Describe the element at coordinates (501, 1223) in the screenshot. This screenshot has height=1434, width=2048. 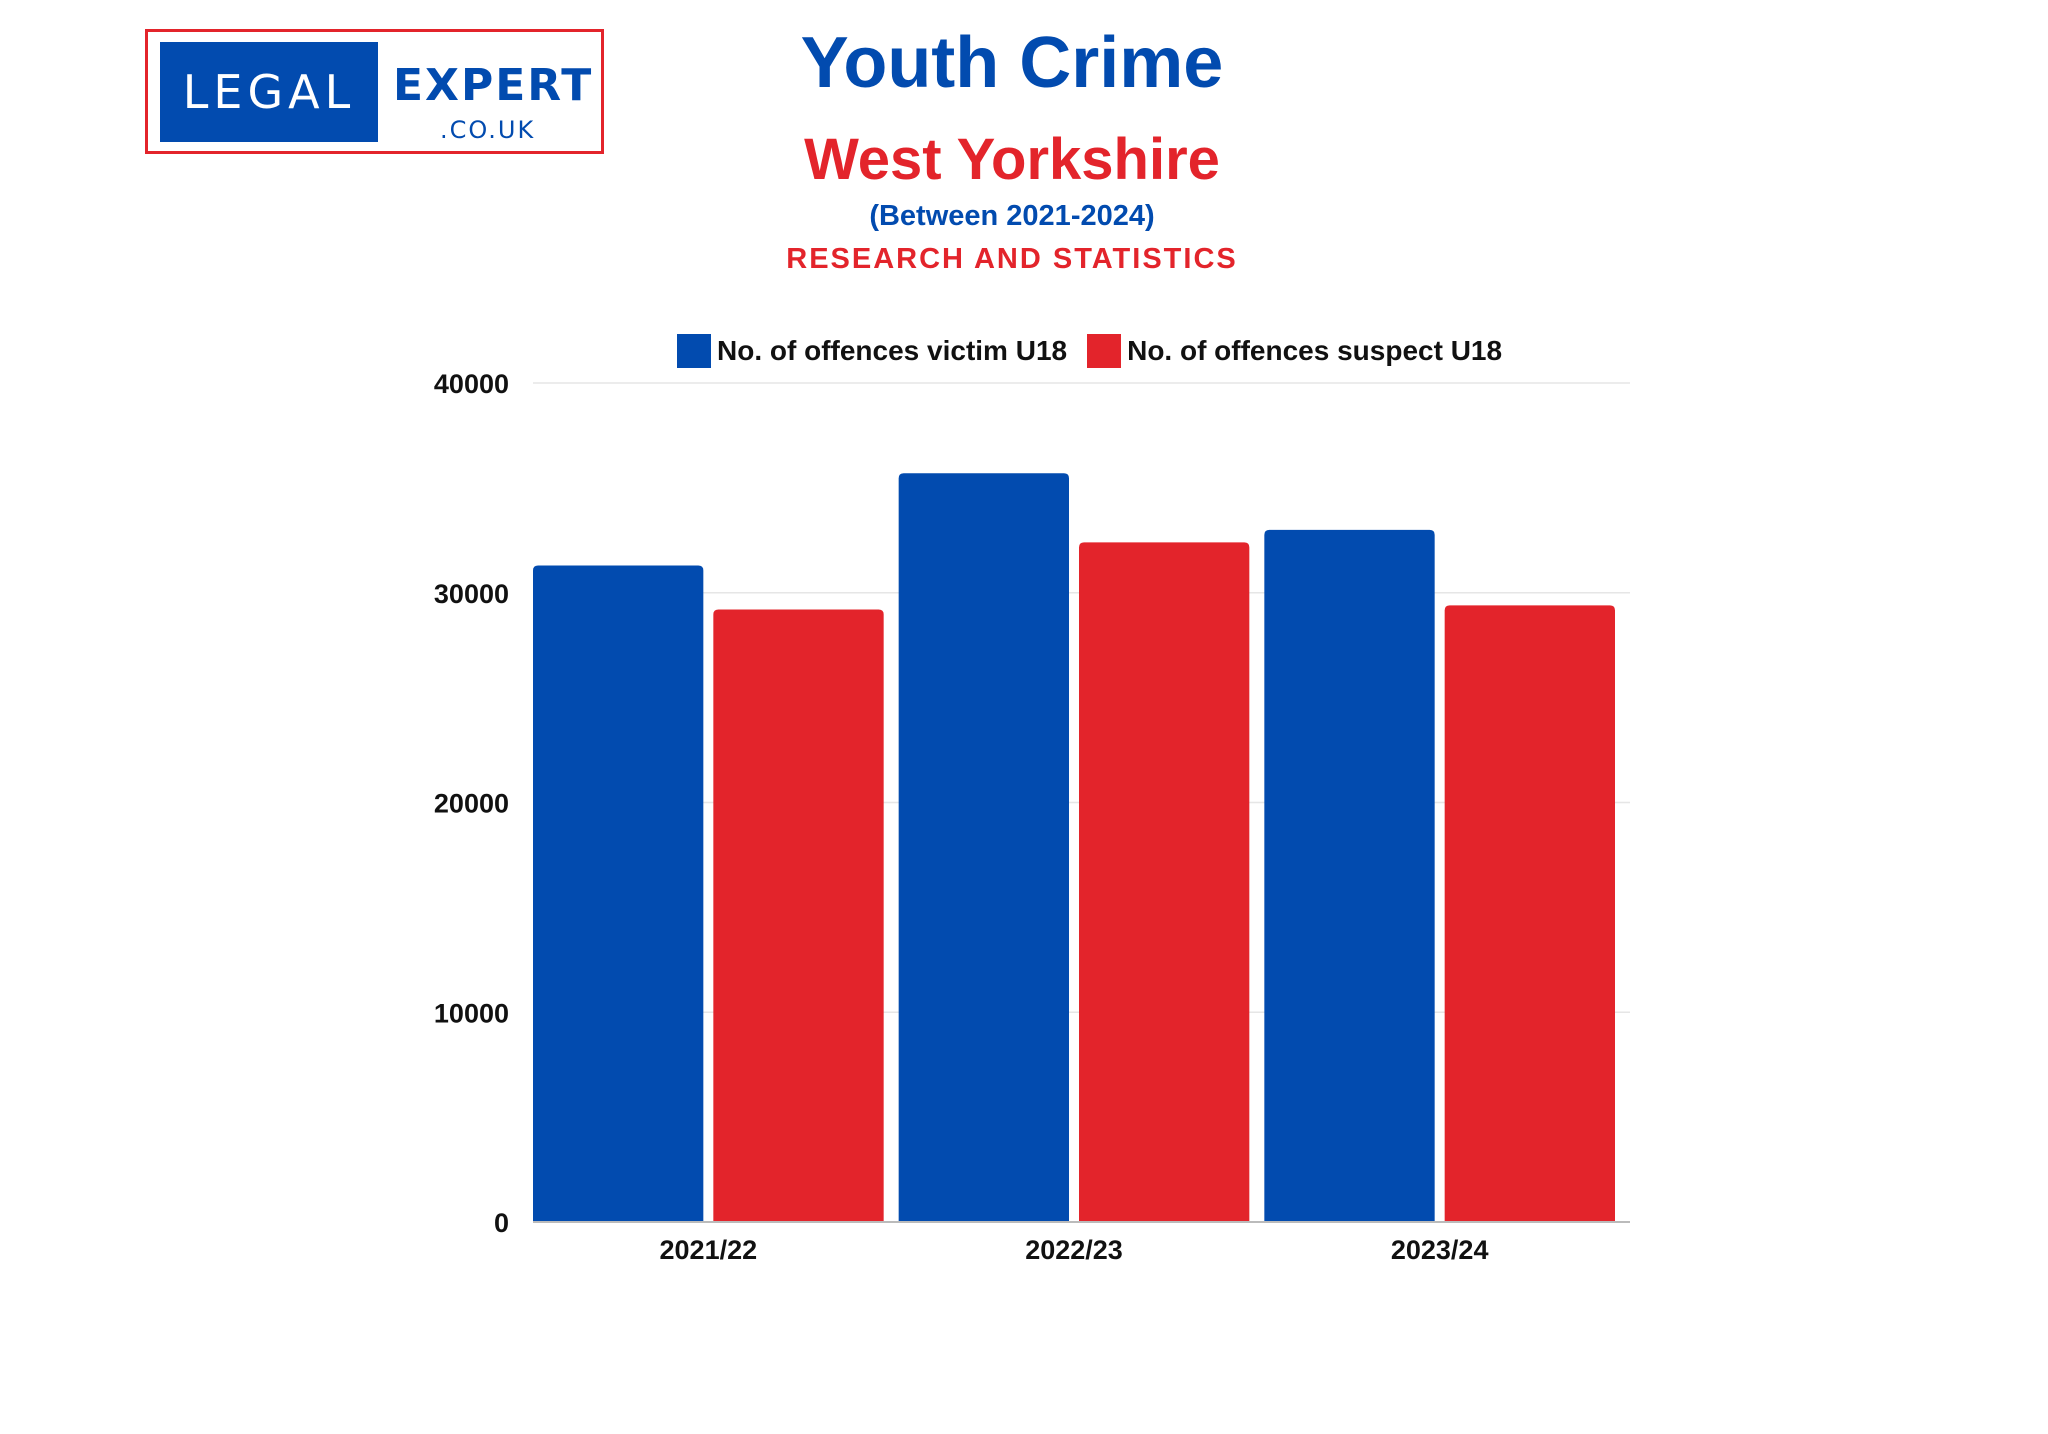
I see `y-tick-label: 0` at that location.